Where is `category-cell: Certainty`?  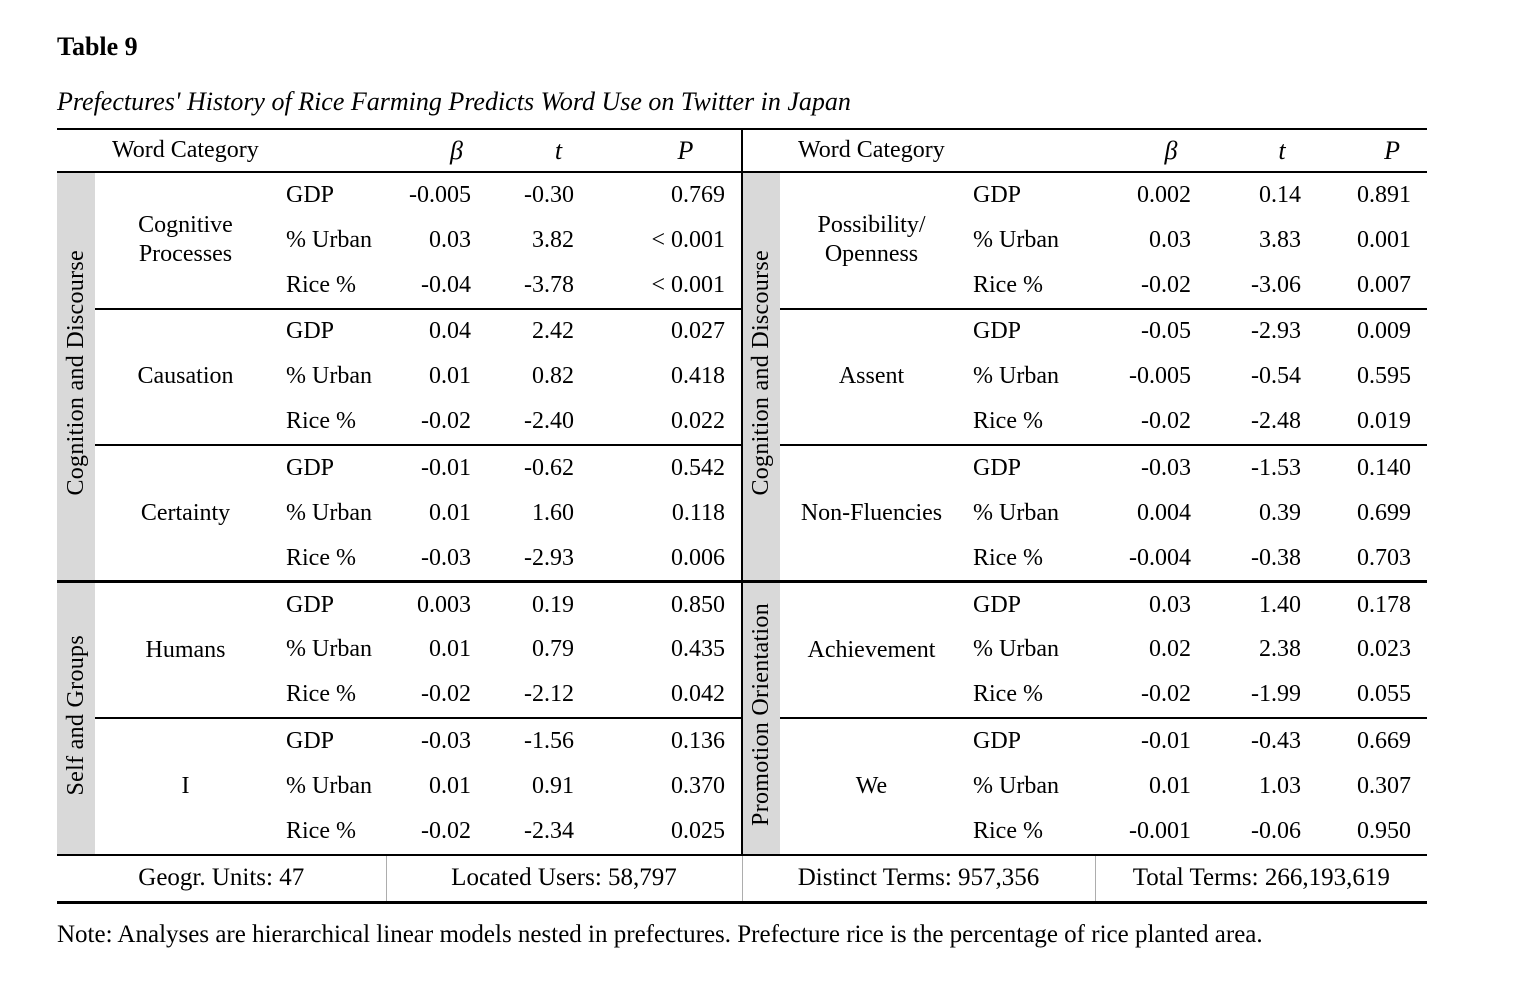 category-cell: Certainty is located at coordinates (185, 514).